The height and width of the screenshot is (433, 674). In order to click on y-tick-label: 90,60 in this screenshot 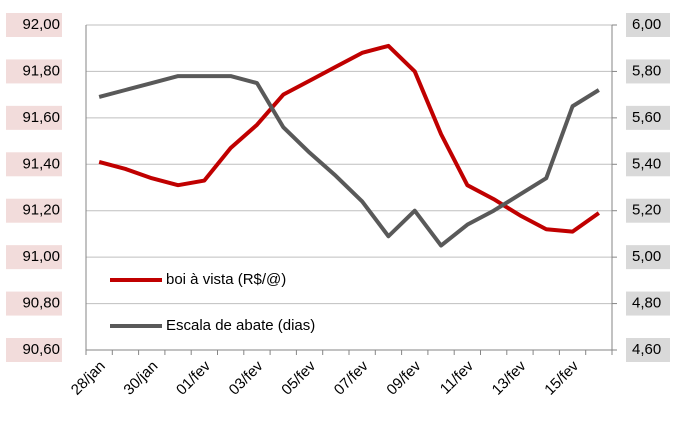, I will do `click(41, 349)`.